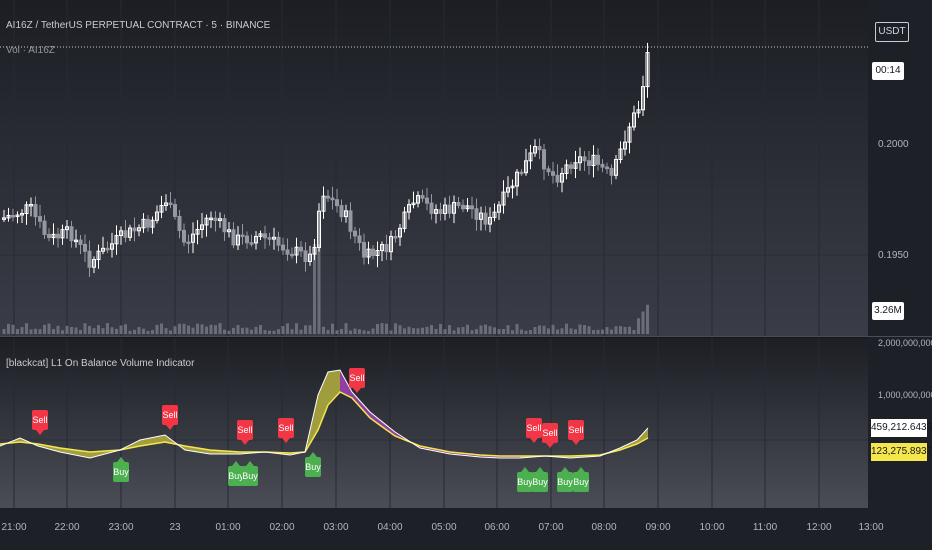 This screenshot has width=932, height=550. What do you see at coordinates (466, 529) in the screenshot?
I see `time-axis-panel` at bounding box center [466, 529].